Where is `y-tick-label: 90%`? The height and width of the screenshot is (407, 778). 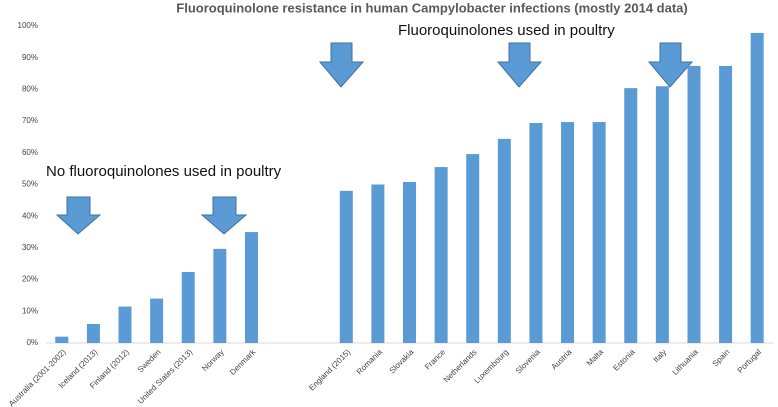 y-tick-label: 90% is located at coordinates (30, 57).